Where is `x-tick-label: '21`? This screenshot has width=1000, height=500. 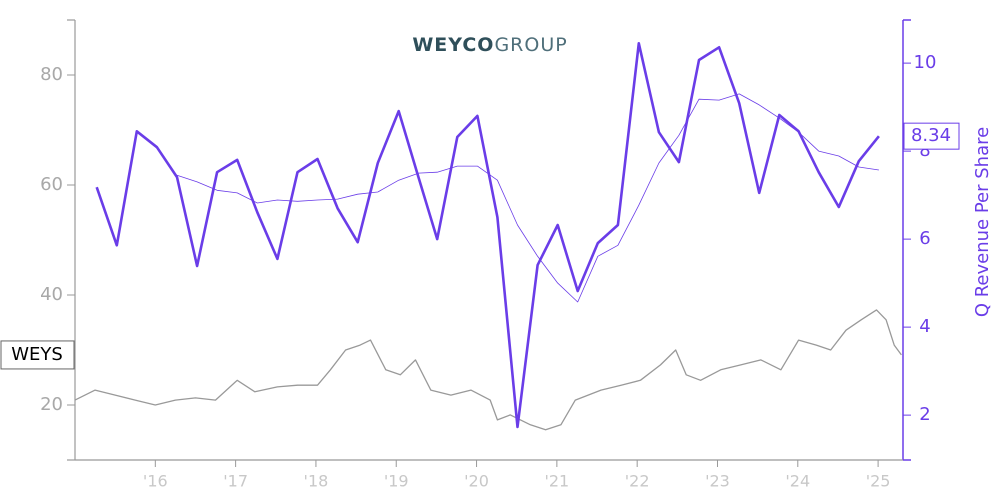 x-tick-label: '21 is located at coordinates (556, 481).